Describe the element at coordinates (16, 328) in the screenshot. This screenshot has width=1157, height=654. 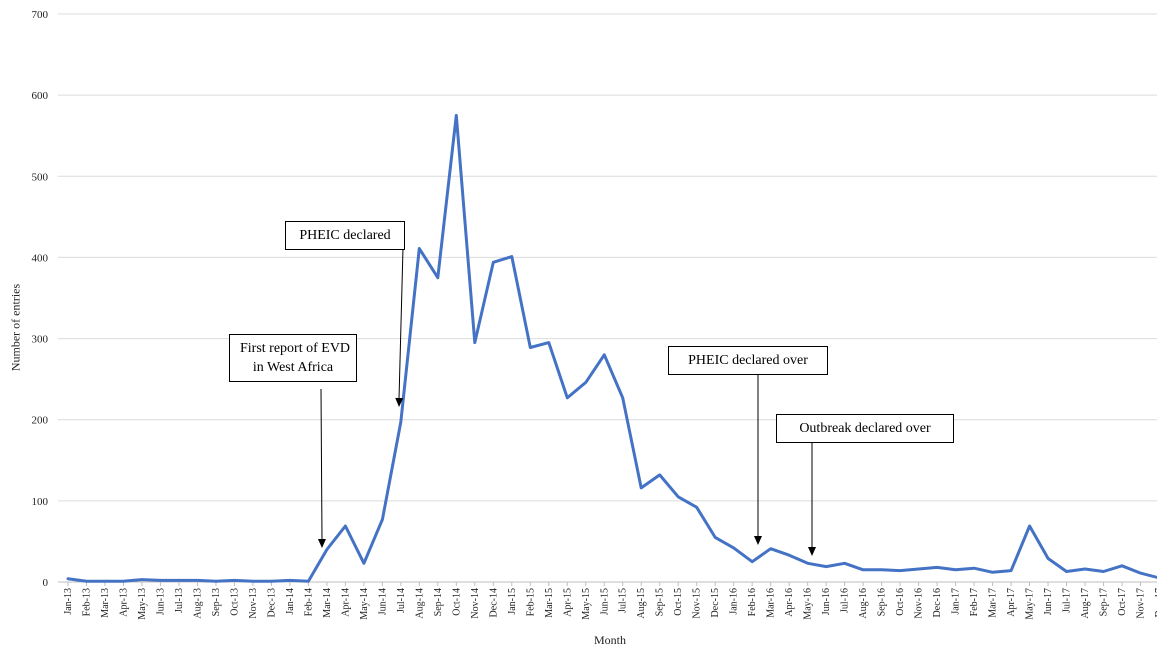
I see `y-axis-title: Number of entries` at that location.